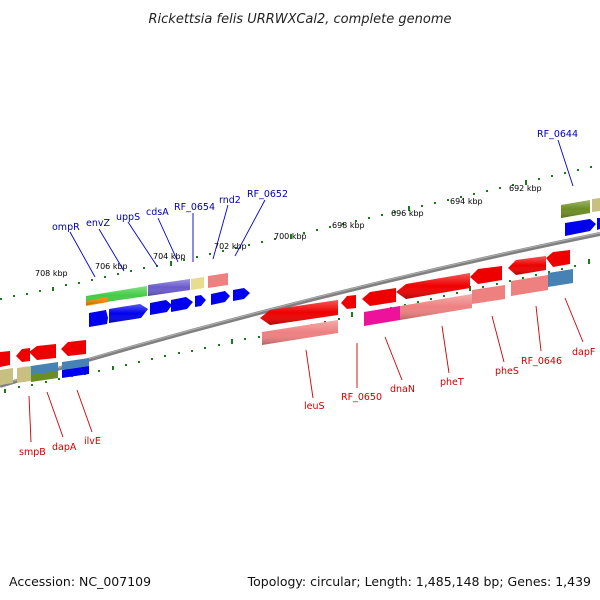 The width and height of the screenshot is (600, 600). What do you see at coordinates (452, 382) in the screenshot?
I see `gene-label: pheT` at bounding box center [452, 382].